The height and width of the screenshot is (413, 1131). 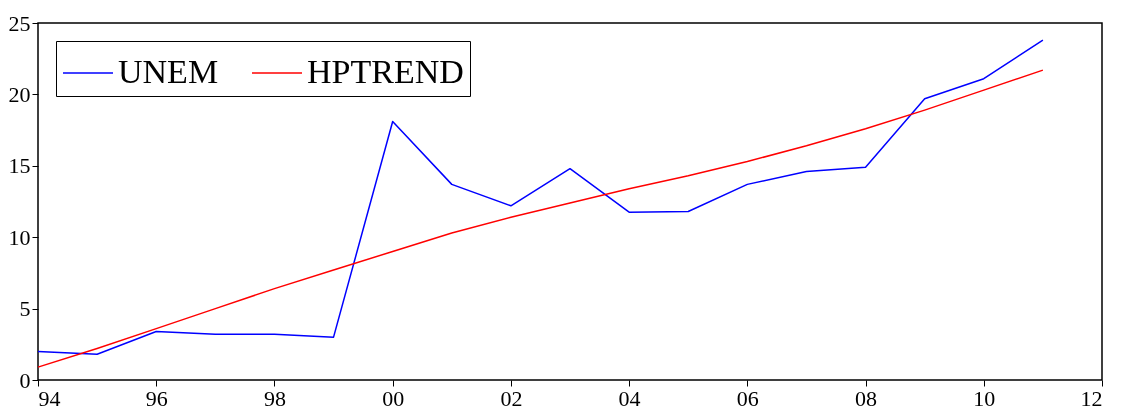 What do you see at coordinates (19, 166) in the screenshot?
I see `y-tick-label: 15` at bounding box center [19, 166].